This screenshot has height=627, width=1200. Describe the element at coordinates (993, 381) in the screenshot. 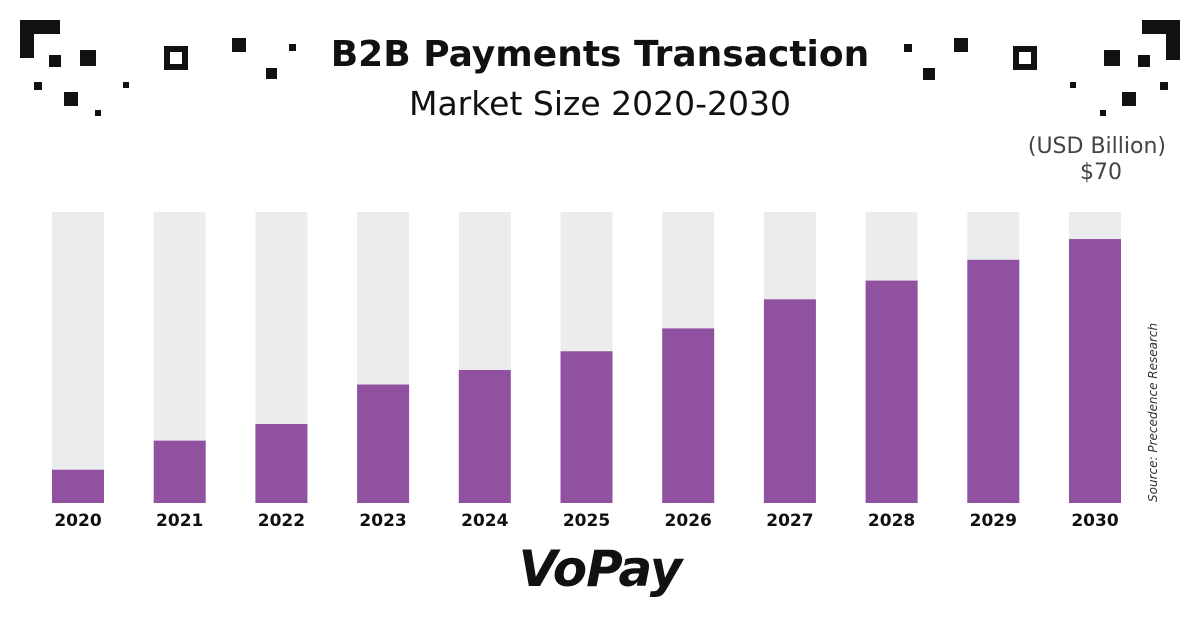

I see `bar-2029` at that location.